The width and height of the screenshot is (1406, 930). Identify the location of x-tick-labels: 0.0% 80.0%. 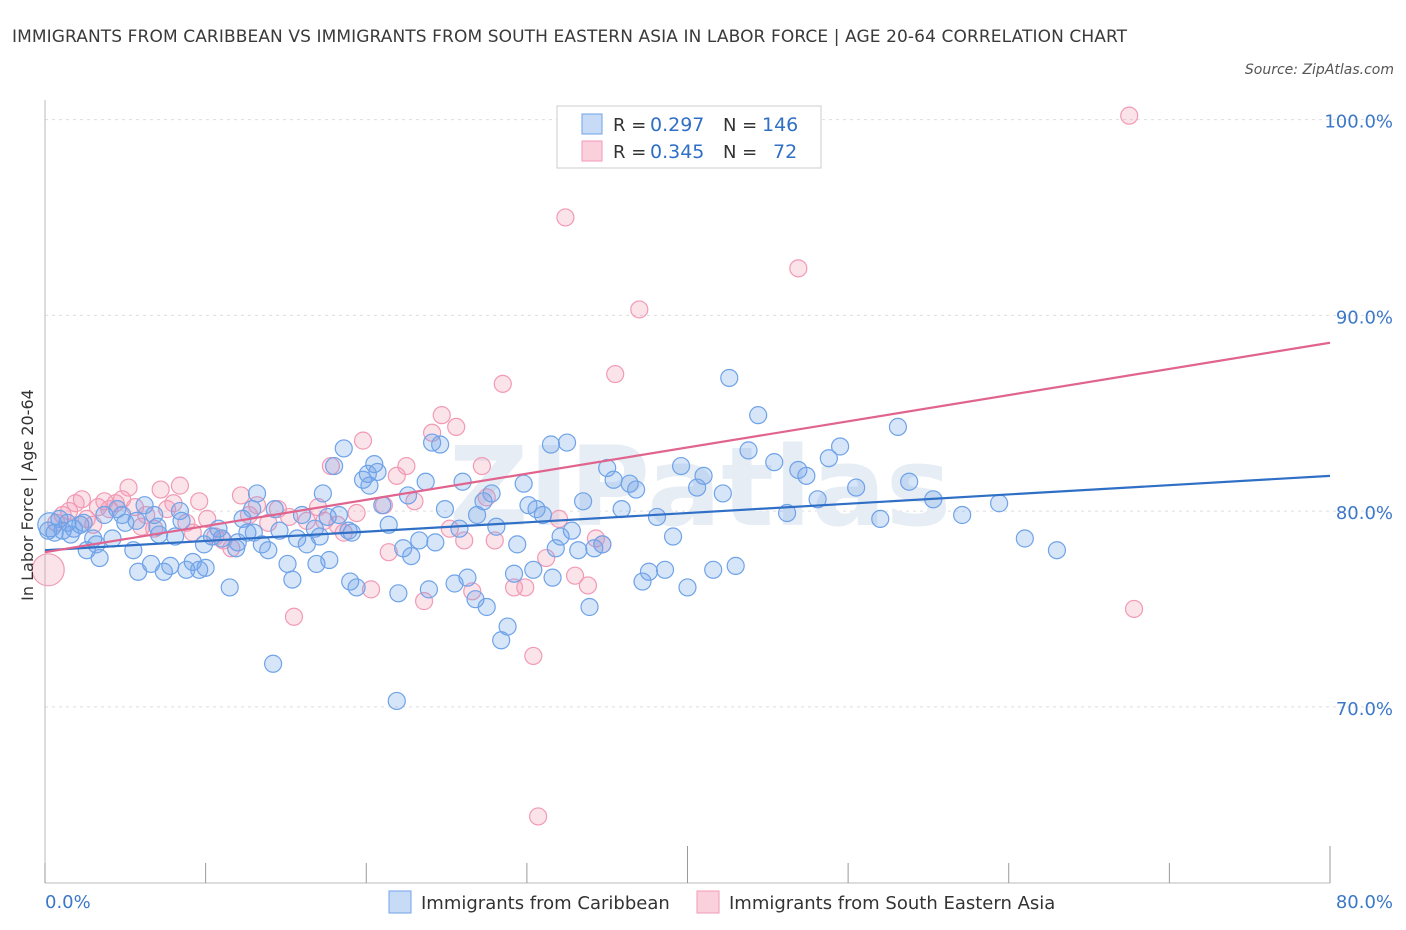
(719, 902).